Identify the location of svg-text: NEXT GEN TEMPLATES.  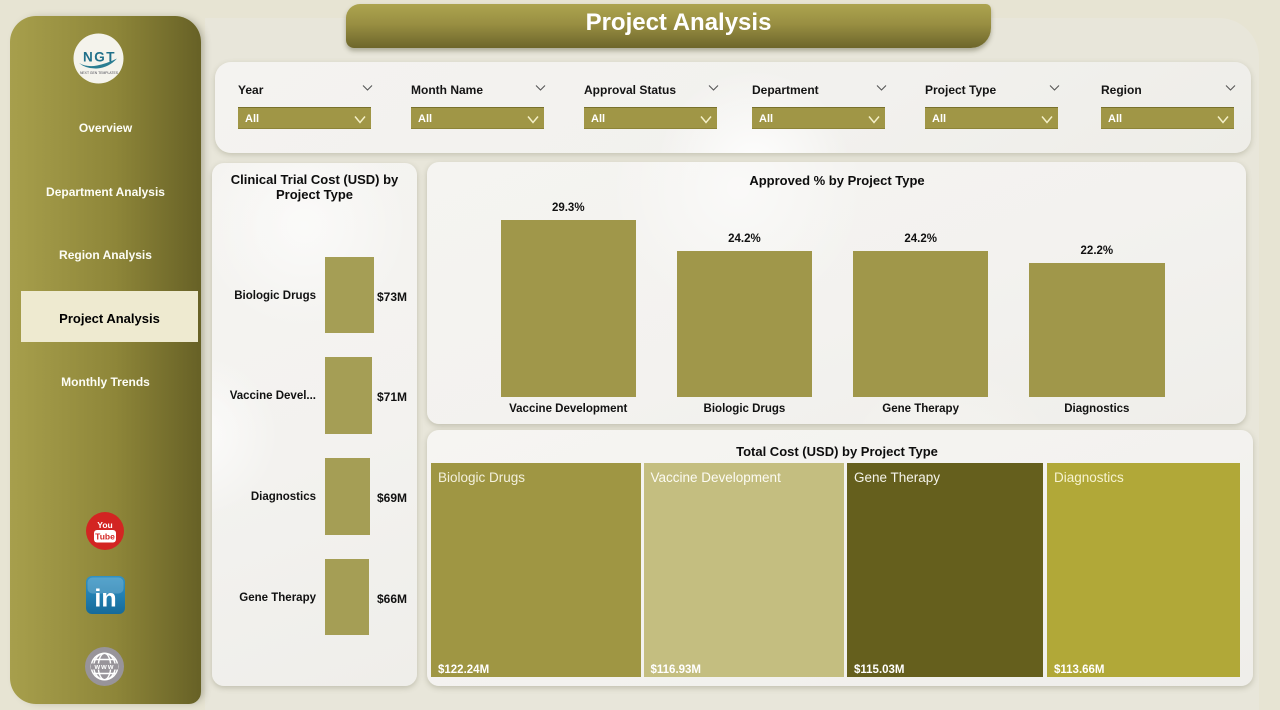
(99, 73).